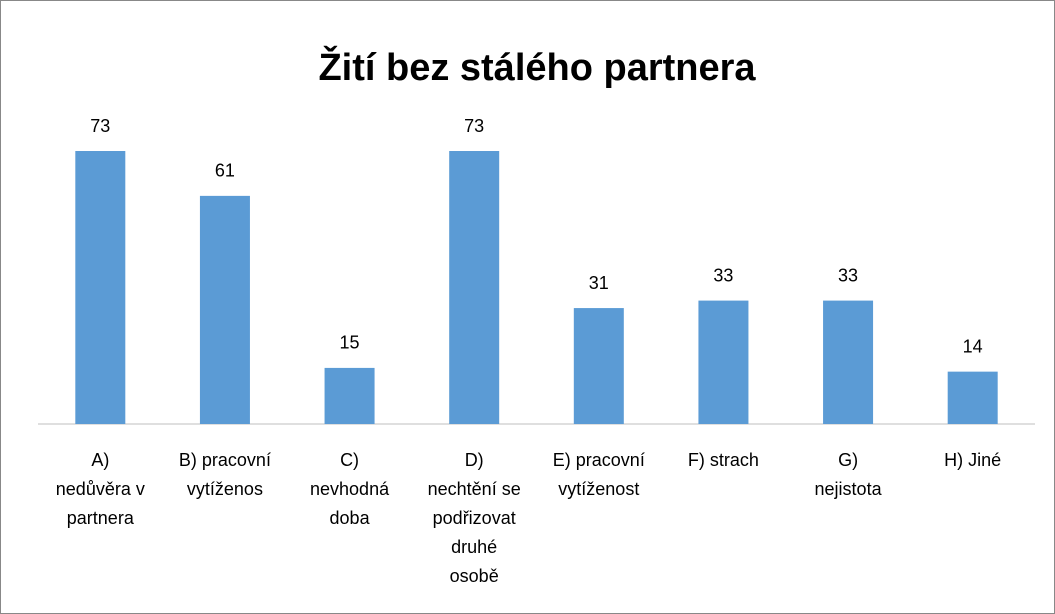  I want to click on x-tick-label: druhé, so click(474, 547).